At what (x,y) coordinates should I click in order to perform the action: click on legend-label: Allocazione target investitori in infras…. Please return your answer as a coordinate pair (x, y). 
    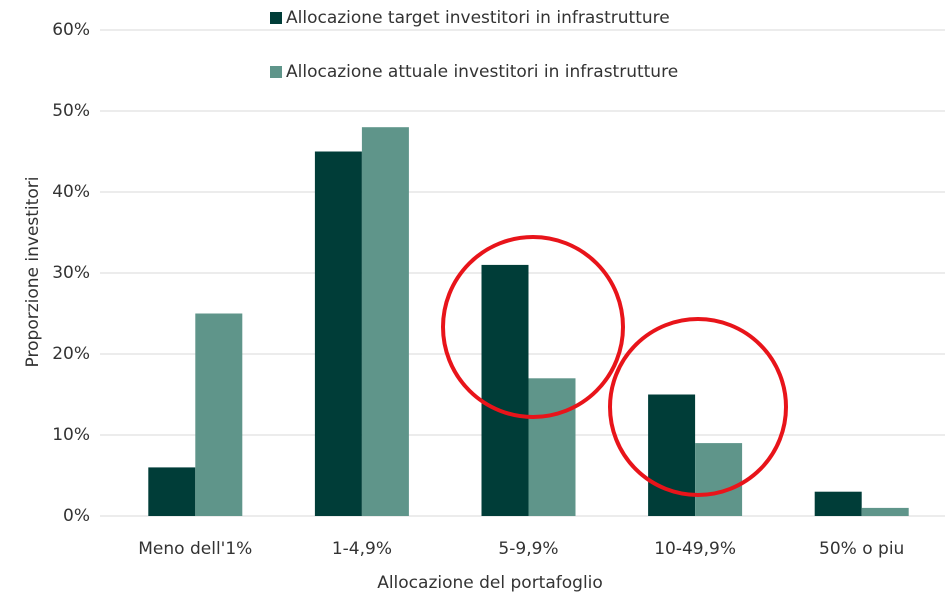
    Looking at the image, I should click on (478, 18).